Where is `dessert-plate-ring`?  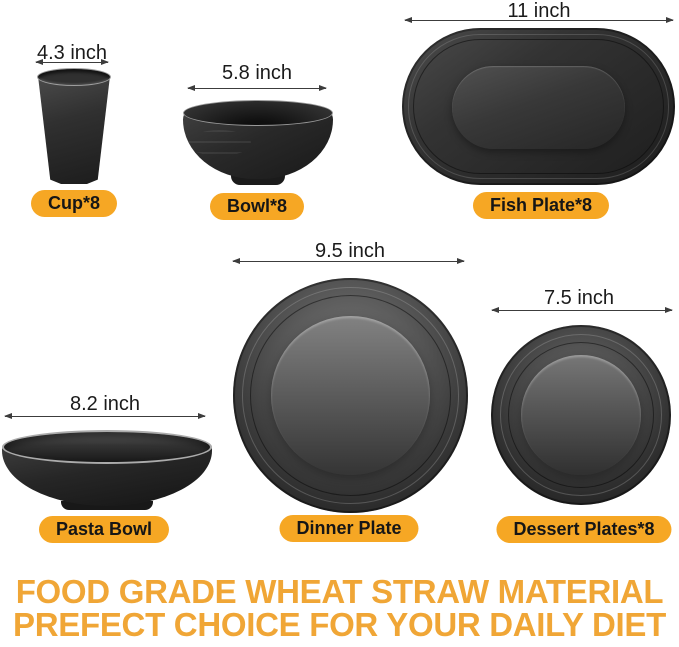
dessert-plate-ring is located at coordinates (581, 415).